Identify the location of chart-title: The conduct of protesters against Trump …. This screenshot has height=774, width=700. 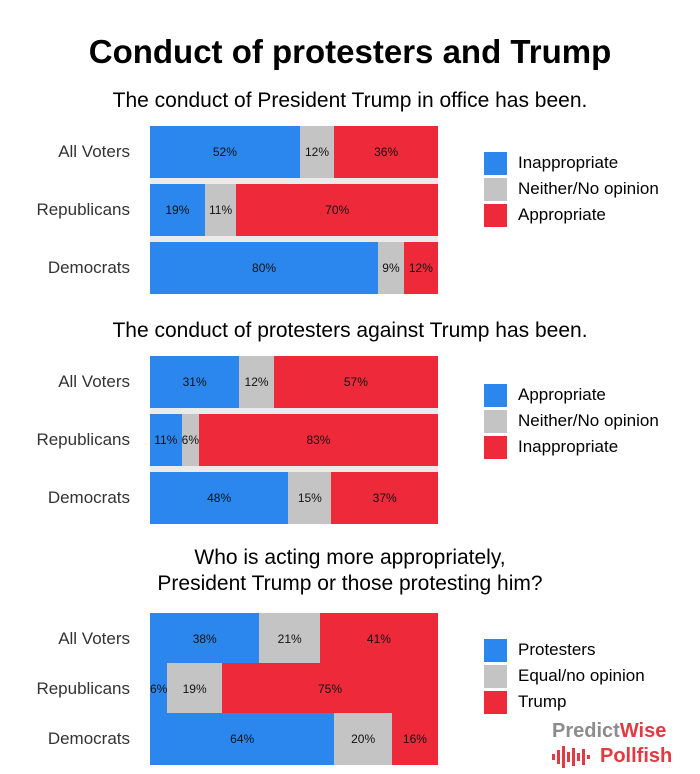
(350, 330).